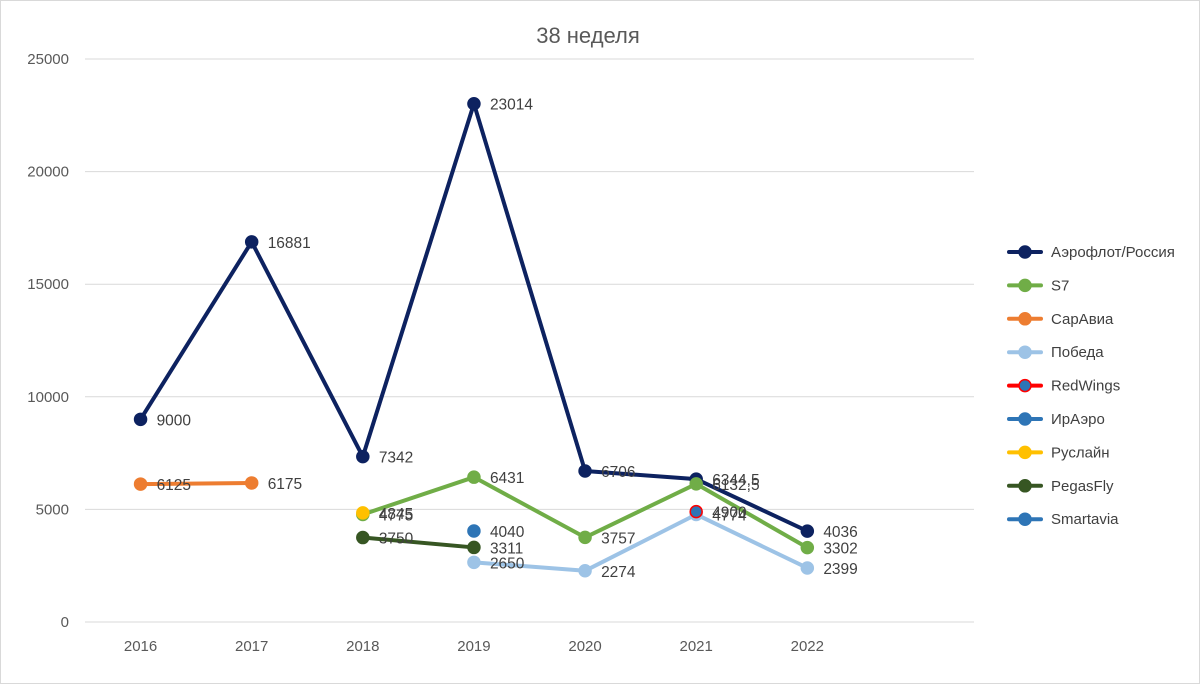 The image size is (1200, 688). What do you see at coordinates (840, 569) in the screenshot?
I see `data-label: 2399` at bounding box center [840, 569].